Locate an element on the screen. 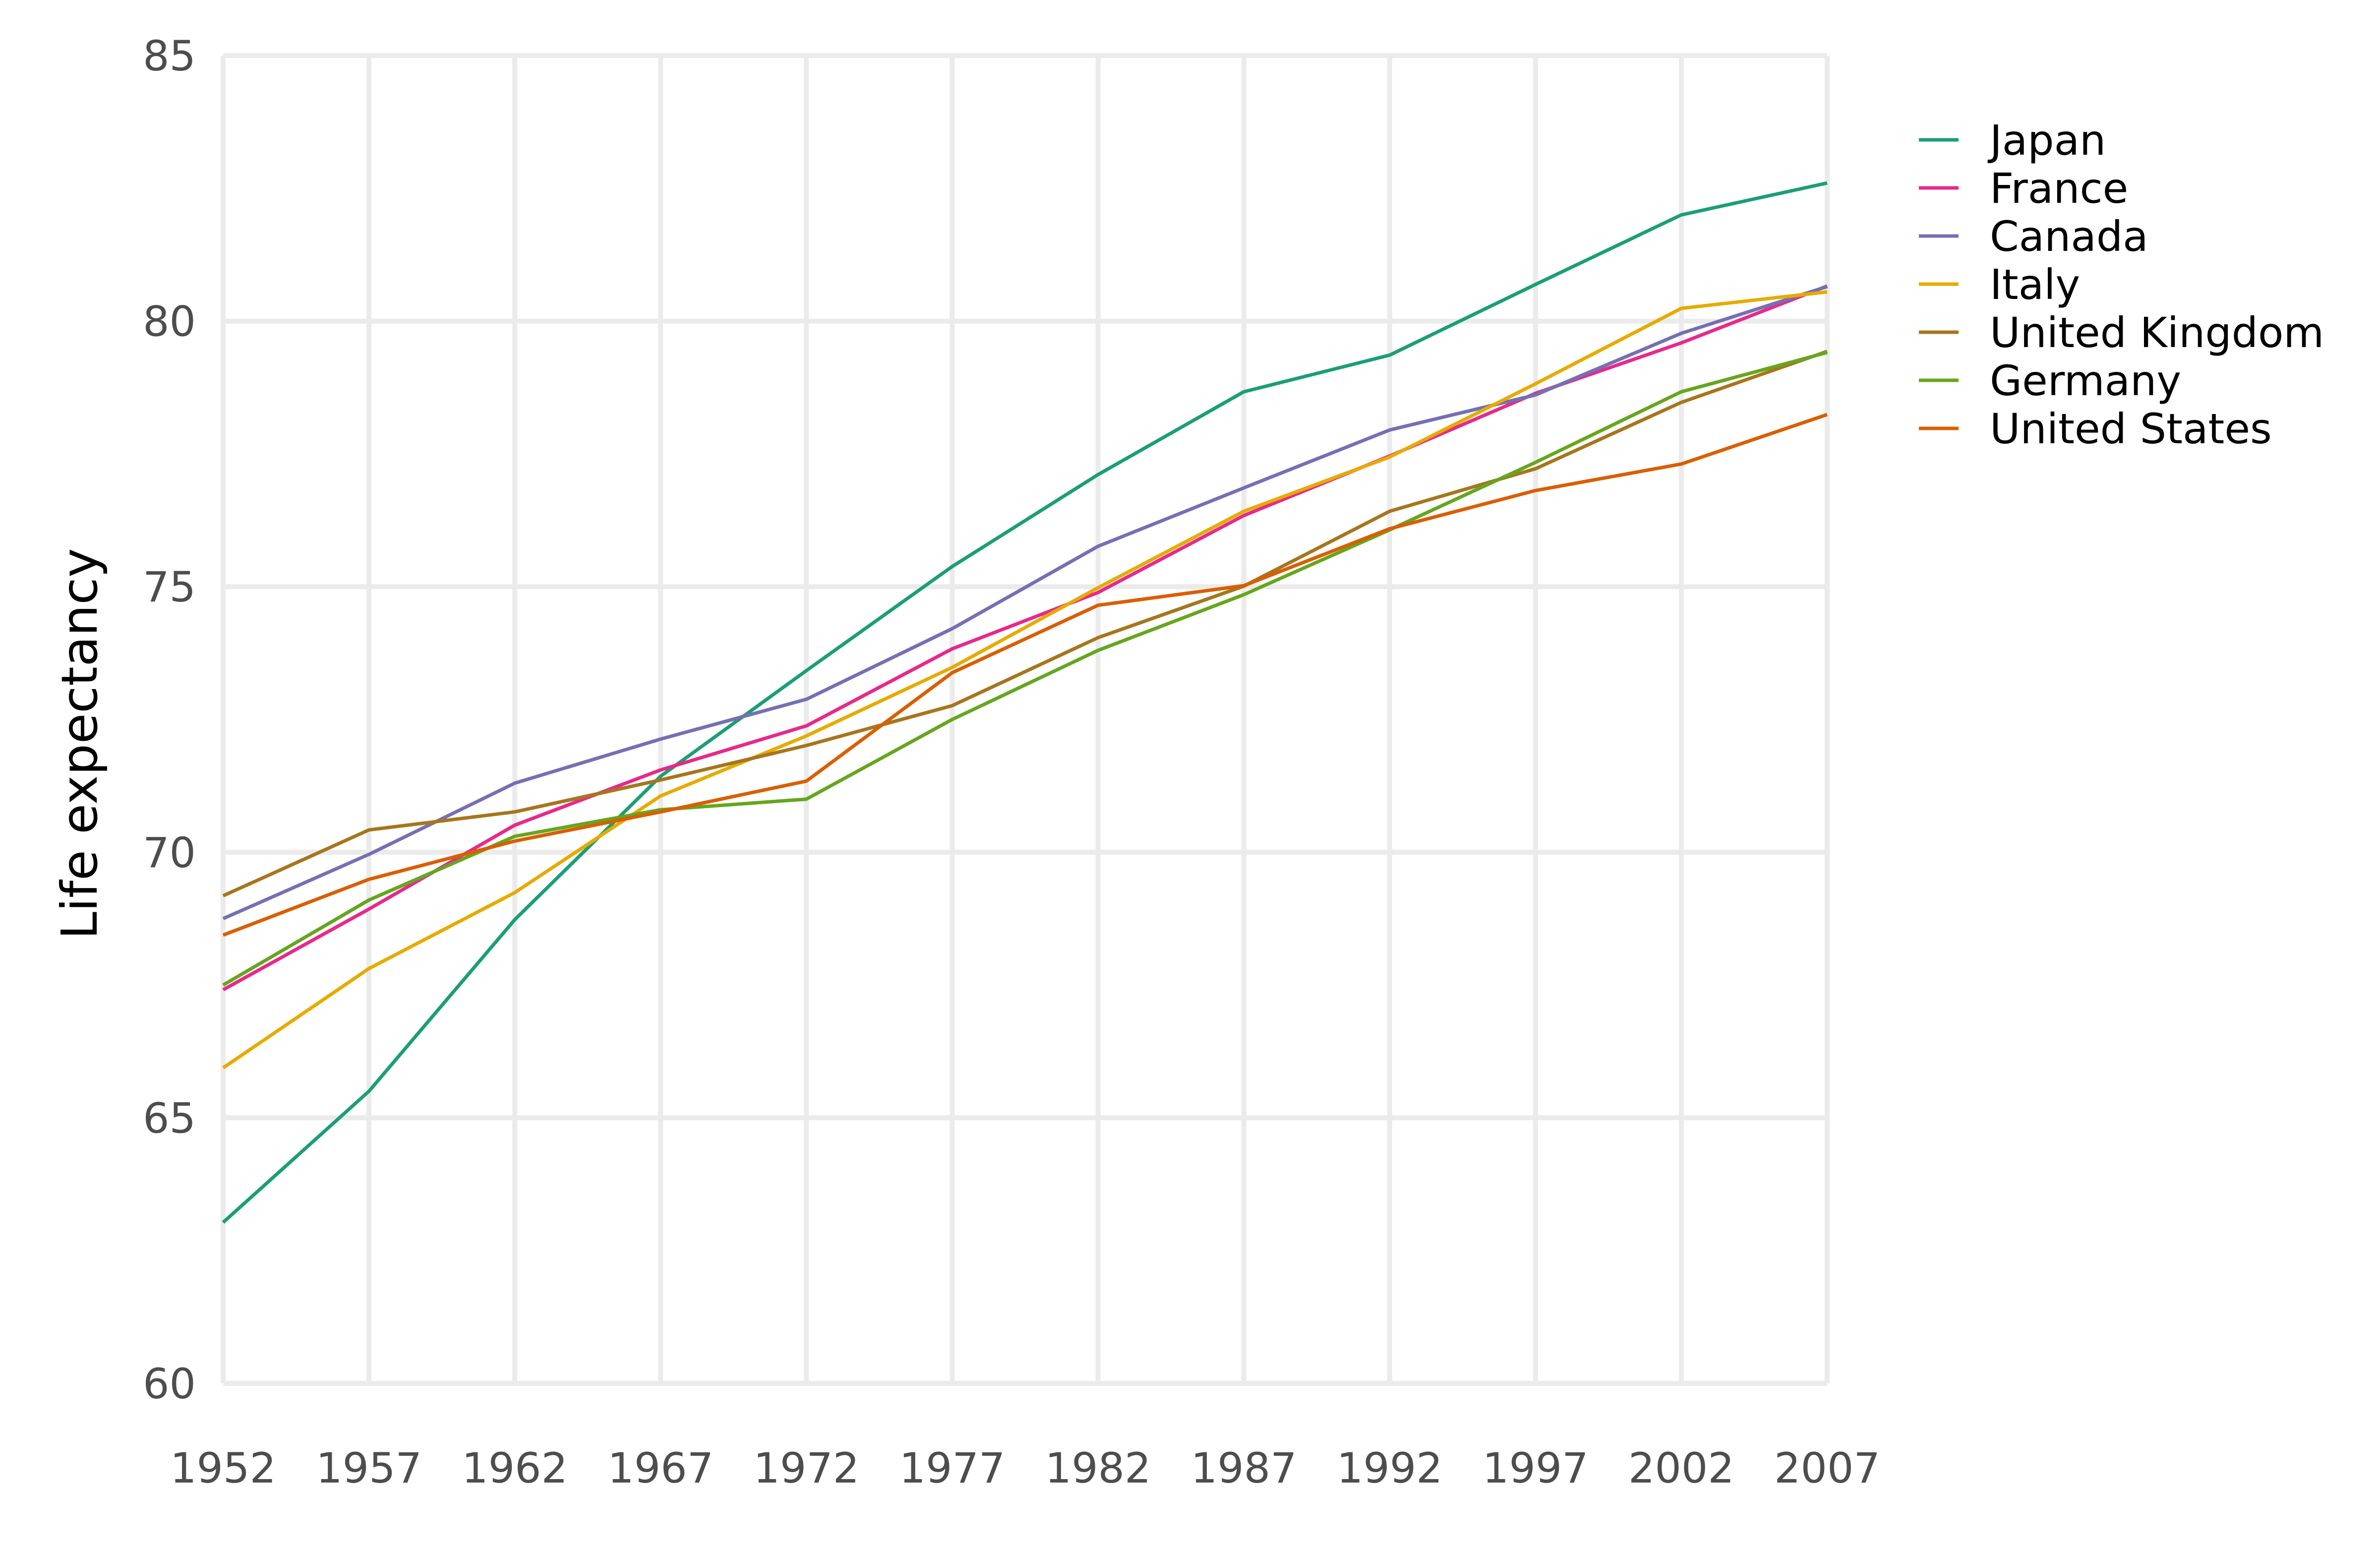 The height and width of the screenshot is (1547, 2380). x-tick-label: 1982 is located at coordinates (1098, 1468).